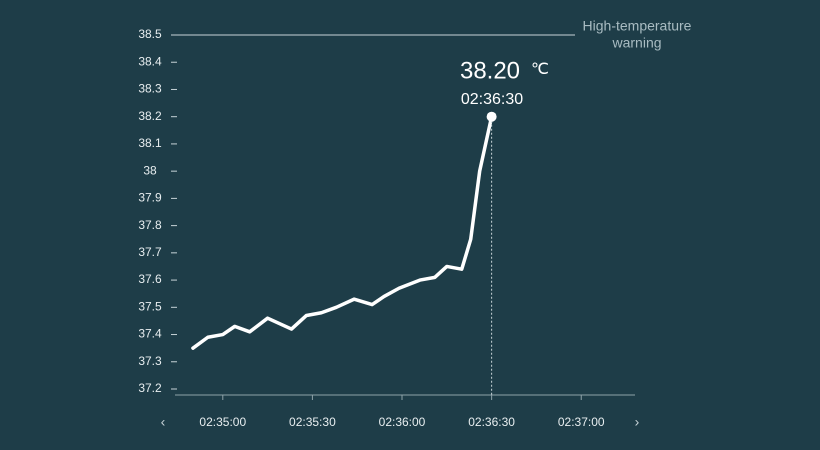  What do you see at coordinates (150, 388) in the screenshot?
I see `y-tick-label: 37.2` at bounding box center [150, 388].